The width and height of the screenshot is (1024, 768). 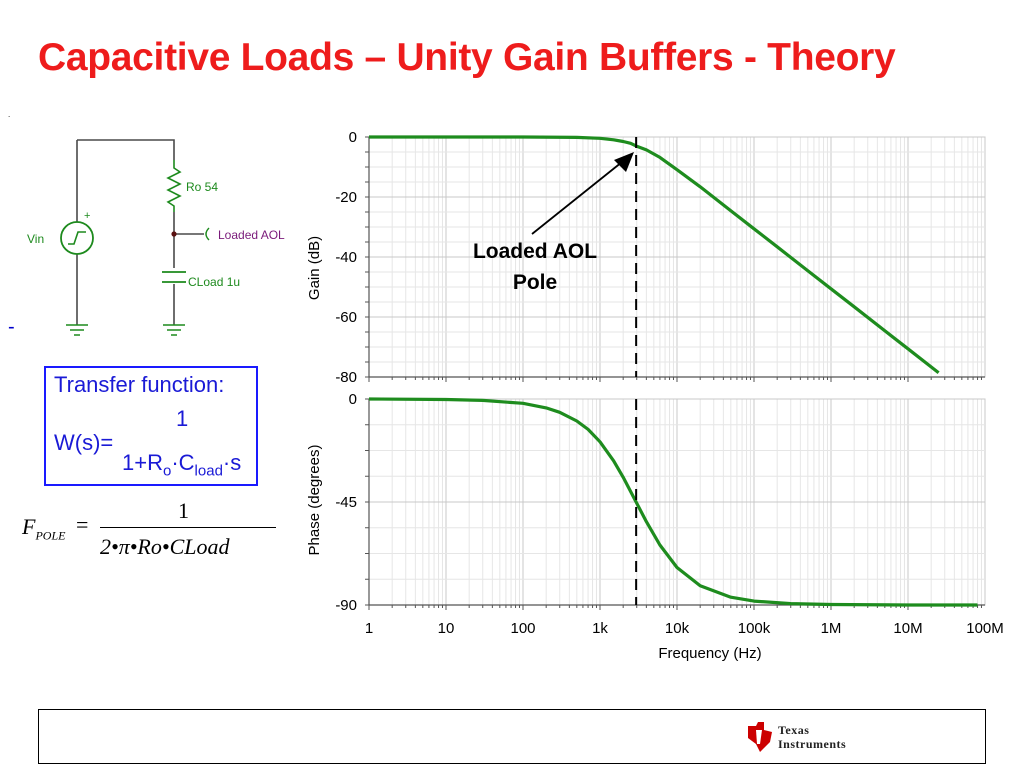 What do you see at coordinates (165, 546) in the screenshot?
I see `fpole-denominator: 2•π•Ro•CLoad` at bounding box center [165, 546].